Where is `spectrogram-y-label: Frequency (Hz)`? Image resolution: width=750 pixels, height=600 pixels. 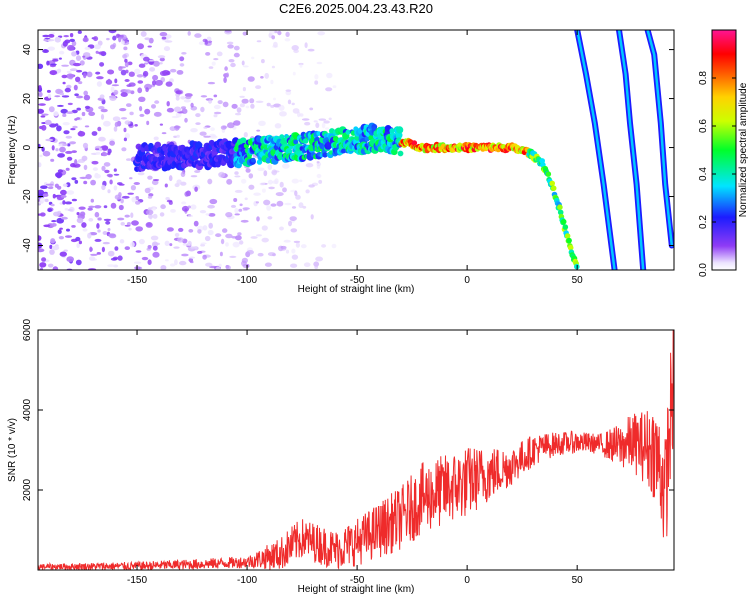
spectrogram-y-label: Frequency (Hz) is located at coordinates (12, 150).